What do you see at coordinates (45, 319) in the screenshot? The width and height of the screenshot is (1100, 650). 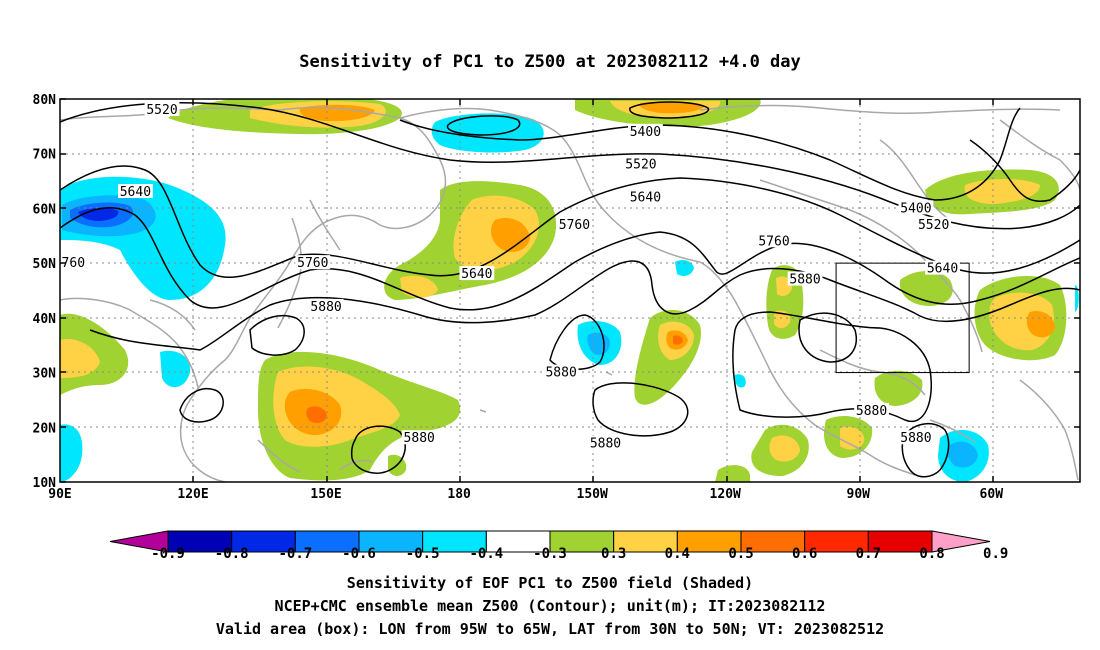 I see `lat-label: 40N` at bounding box center [45, 319].